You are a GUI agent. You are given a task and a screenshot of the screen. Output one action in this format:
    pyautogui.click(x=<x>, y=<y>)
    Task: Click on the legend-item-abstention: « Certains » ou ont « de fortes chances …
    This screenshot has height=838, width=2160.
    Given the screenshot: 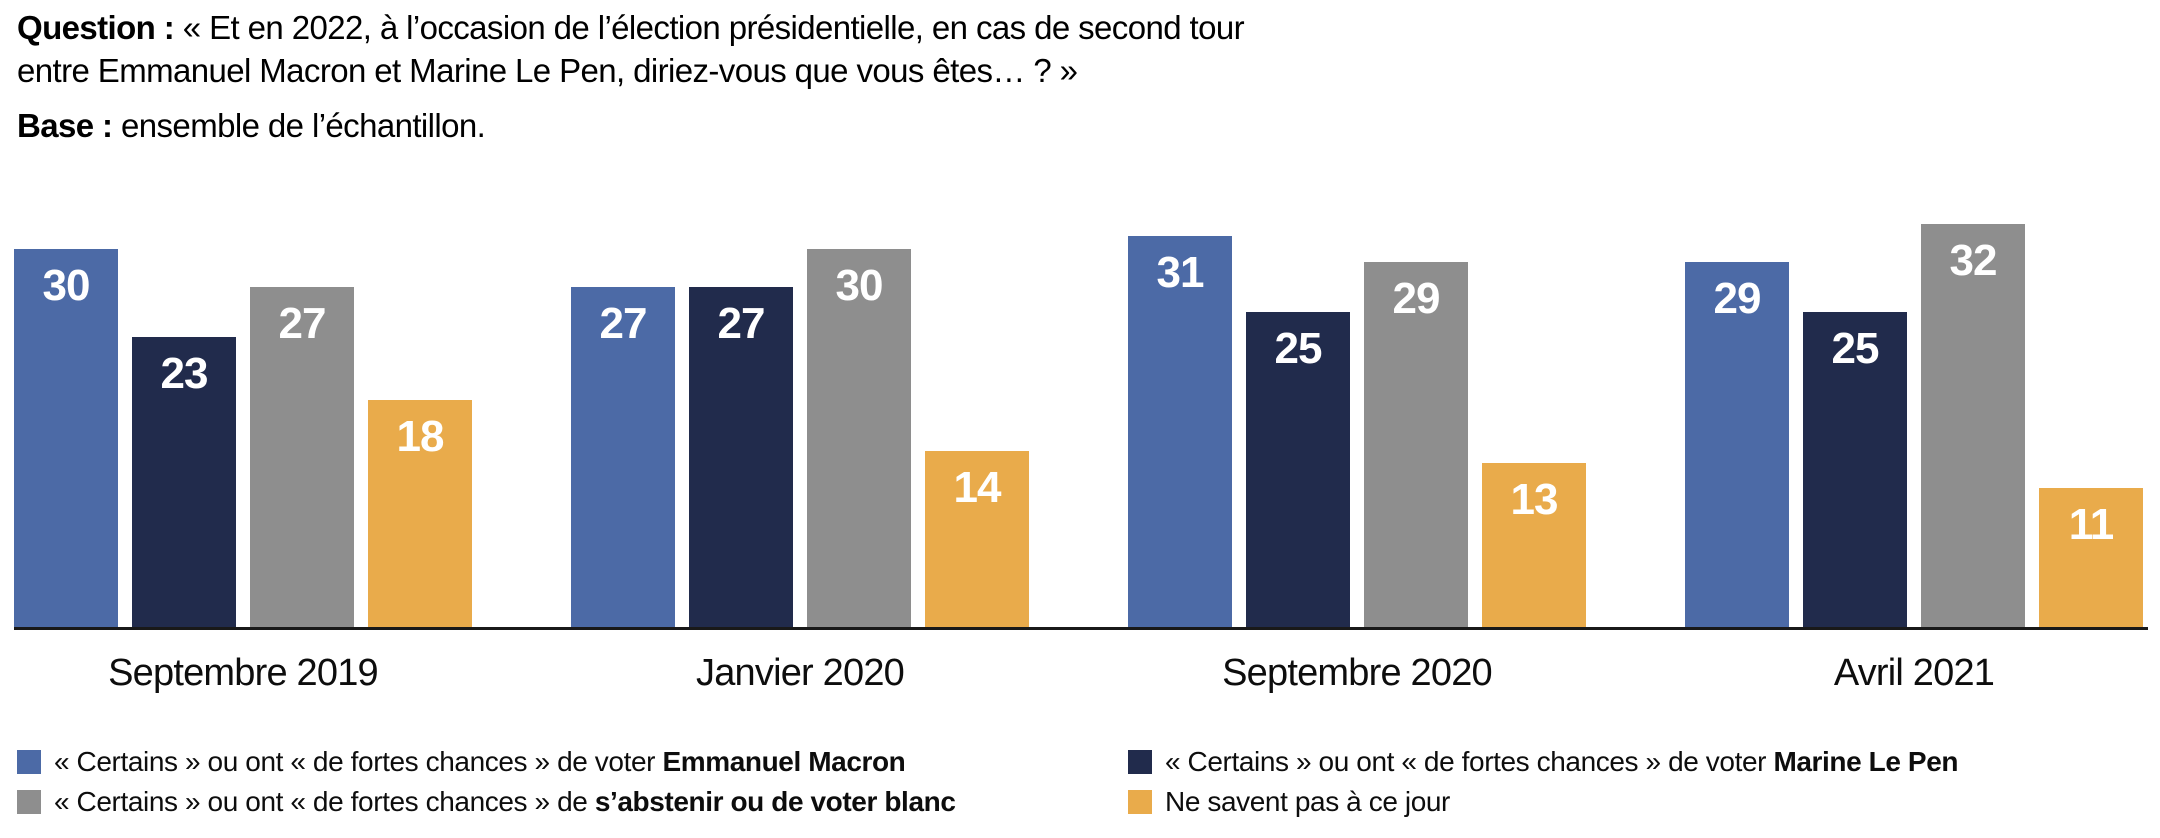 What is the action you would take?
    pyautogui.click(x=572, y=802)
    